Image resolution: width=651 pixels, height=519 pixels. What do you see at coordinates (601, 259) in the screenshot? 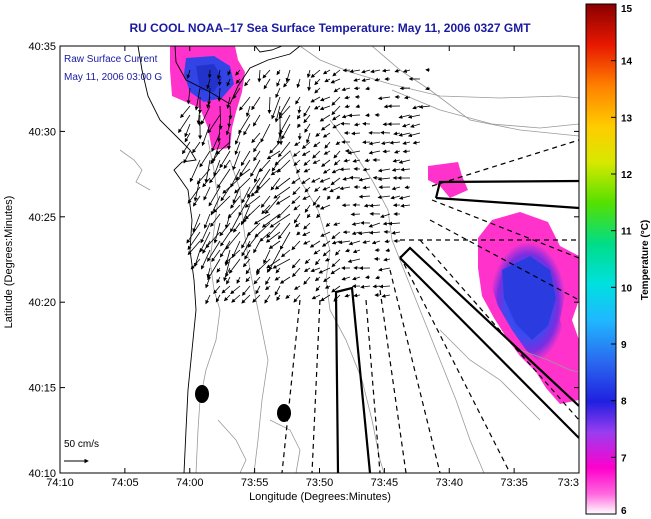
I see `colorbar-gradient` at bounding box center [601, 259].